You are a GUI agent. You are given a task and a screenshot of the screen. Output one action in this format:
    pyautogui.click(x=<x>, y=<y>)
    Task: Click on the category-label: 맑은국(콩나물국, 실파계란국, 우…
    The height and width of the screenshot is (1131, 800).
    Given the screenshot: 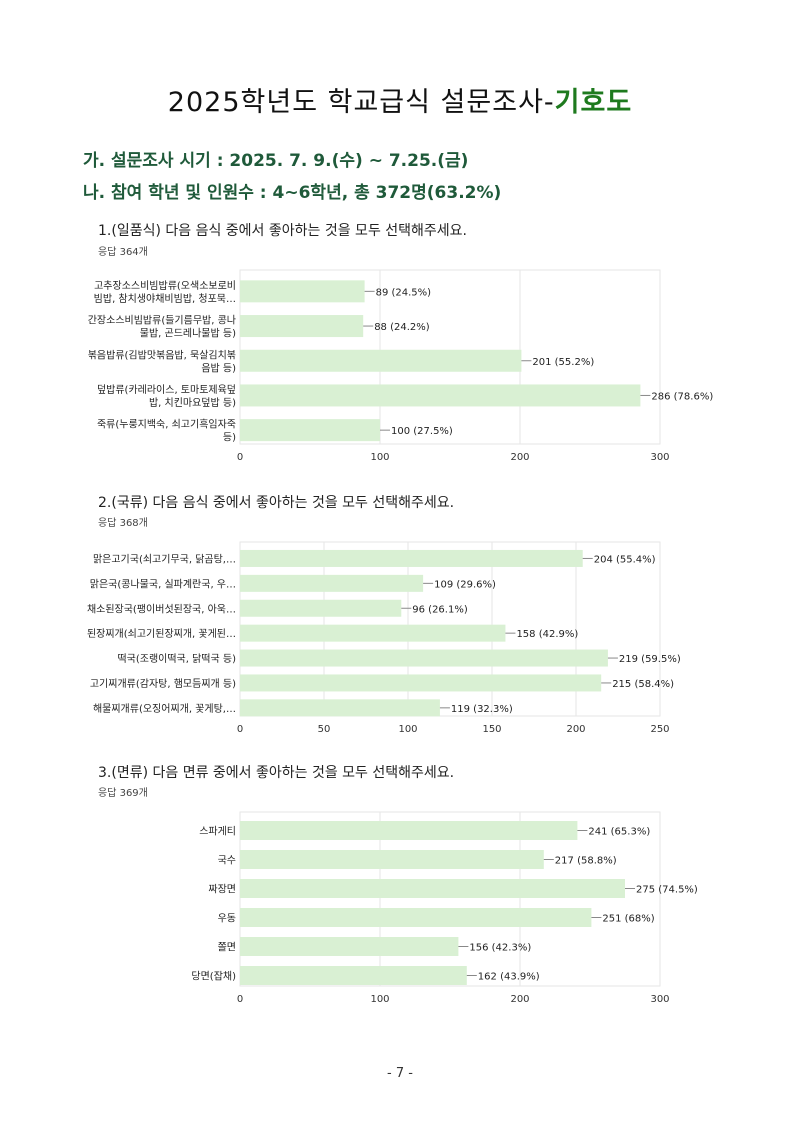 What is the action you would take?
    pyautogui.click(x=163, y=584)
    